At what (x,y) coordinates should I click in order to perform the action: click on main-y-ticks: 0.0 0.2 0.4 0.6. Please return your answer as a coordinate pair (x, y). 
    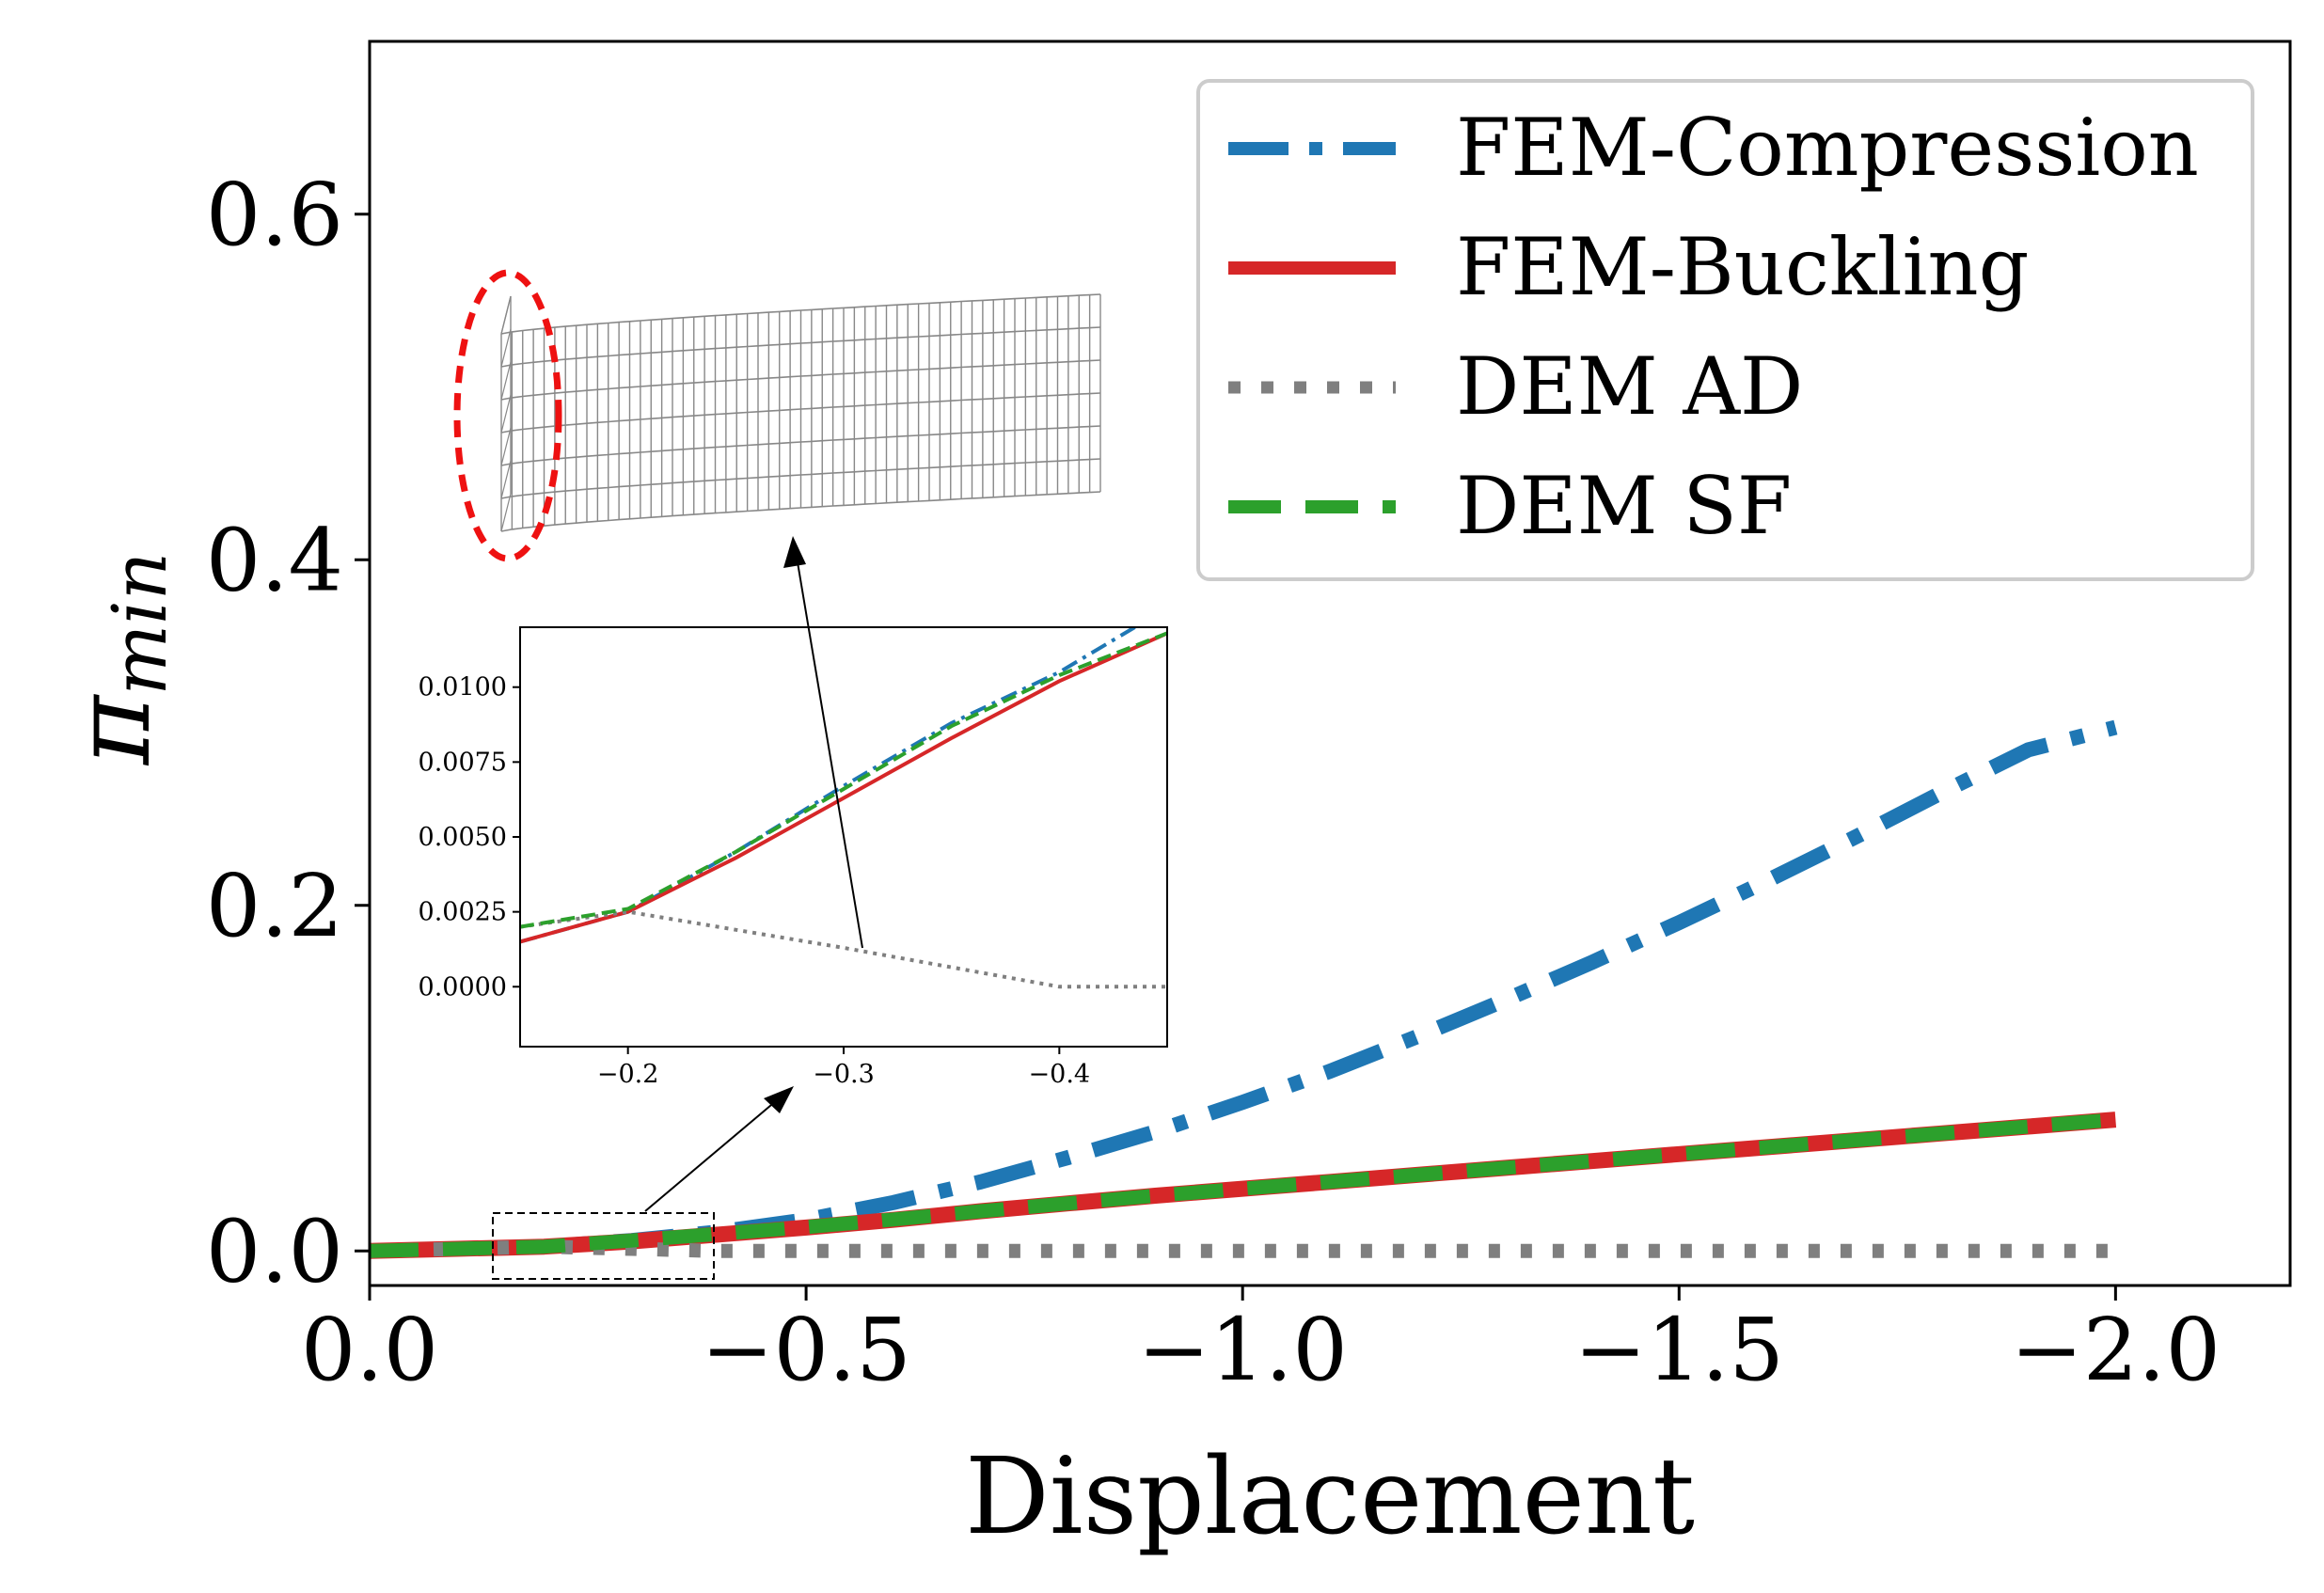
    Looking at the image, I should click on (288, 733).